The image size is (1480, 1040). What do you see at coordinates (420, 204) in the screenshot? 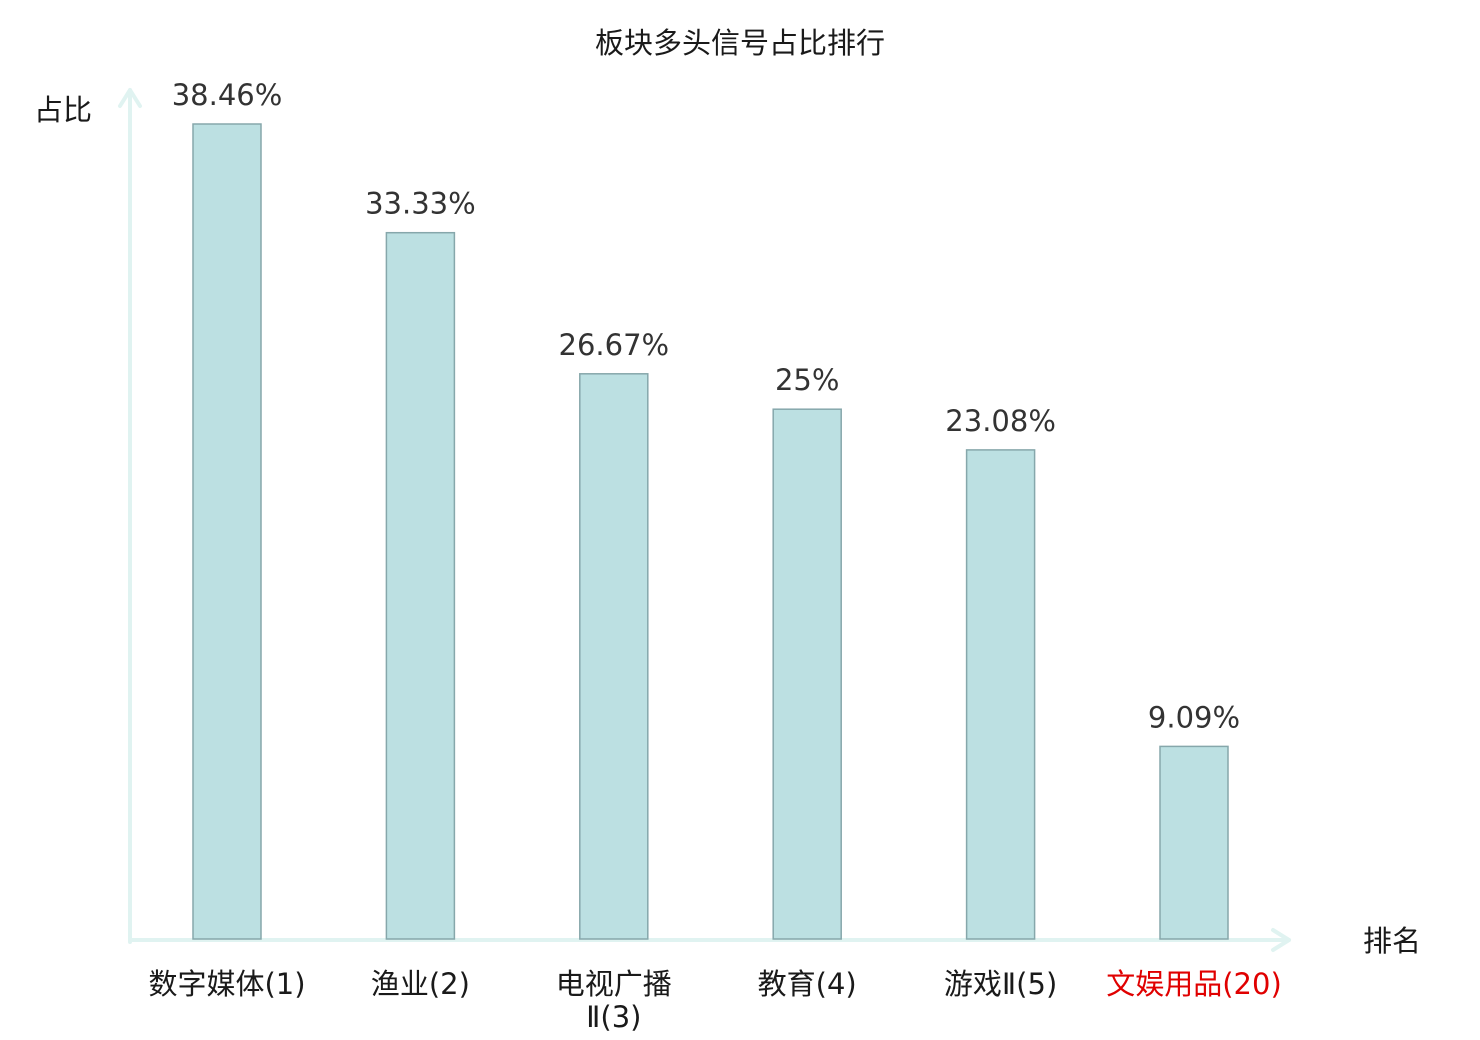
I see `value-label-2: 33.33%` at bounding box center [420, 204].